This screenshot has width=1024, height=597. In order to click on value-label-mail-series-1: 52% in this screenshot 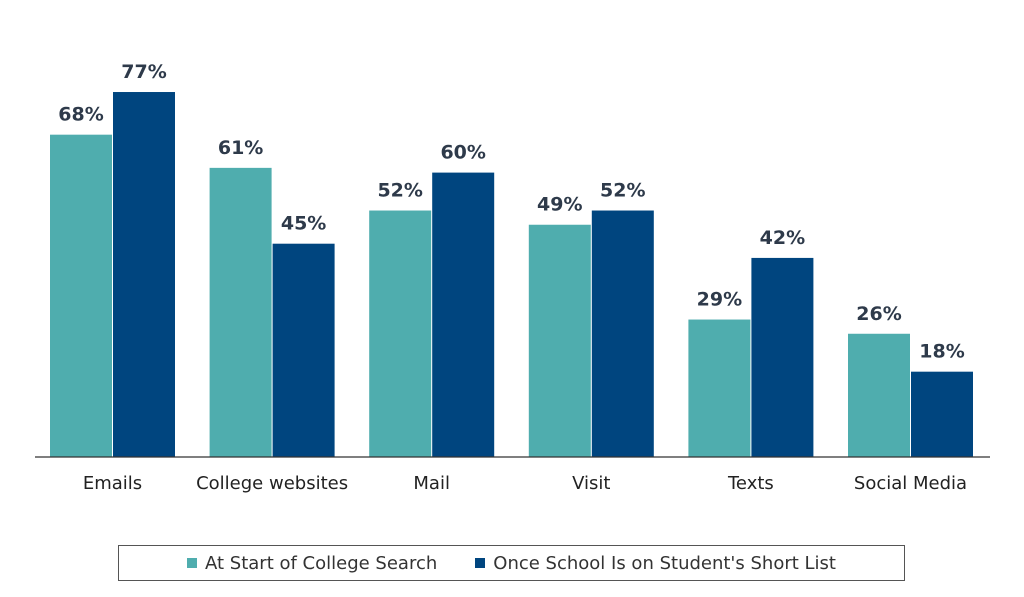, I will do `click(399, 191)`.